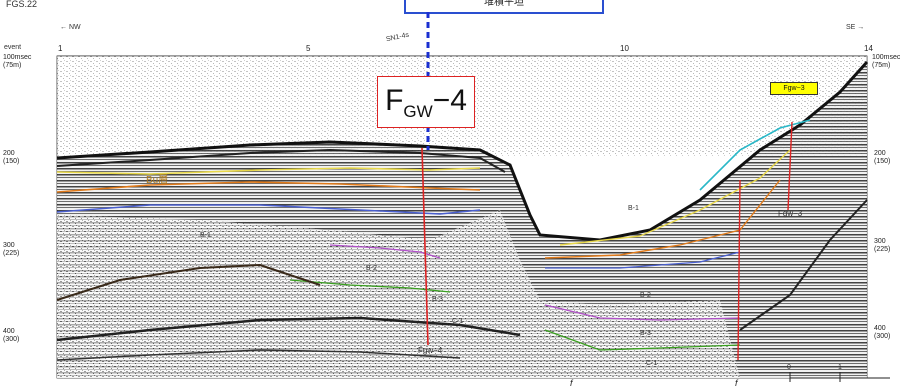  Describe the element at coordinates (886, 57) in the screenshot. I see `right-axis-top-msec: 100msec` at that location.